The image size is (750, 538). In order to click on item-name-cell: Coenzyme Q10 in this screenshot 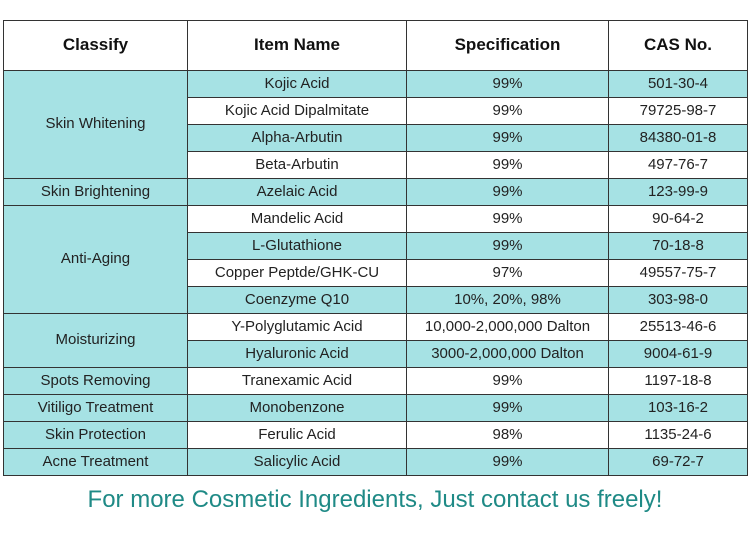, I will do `click(297, 300)`.